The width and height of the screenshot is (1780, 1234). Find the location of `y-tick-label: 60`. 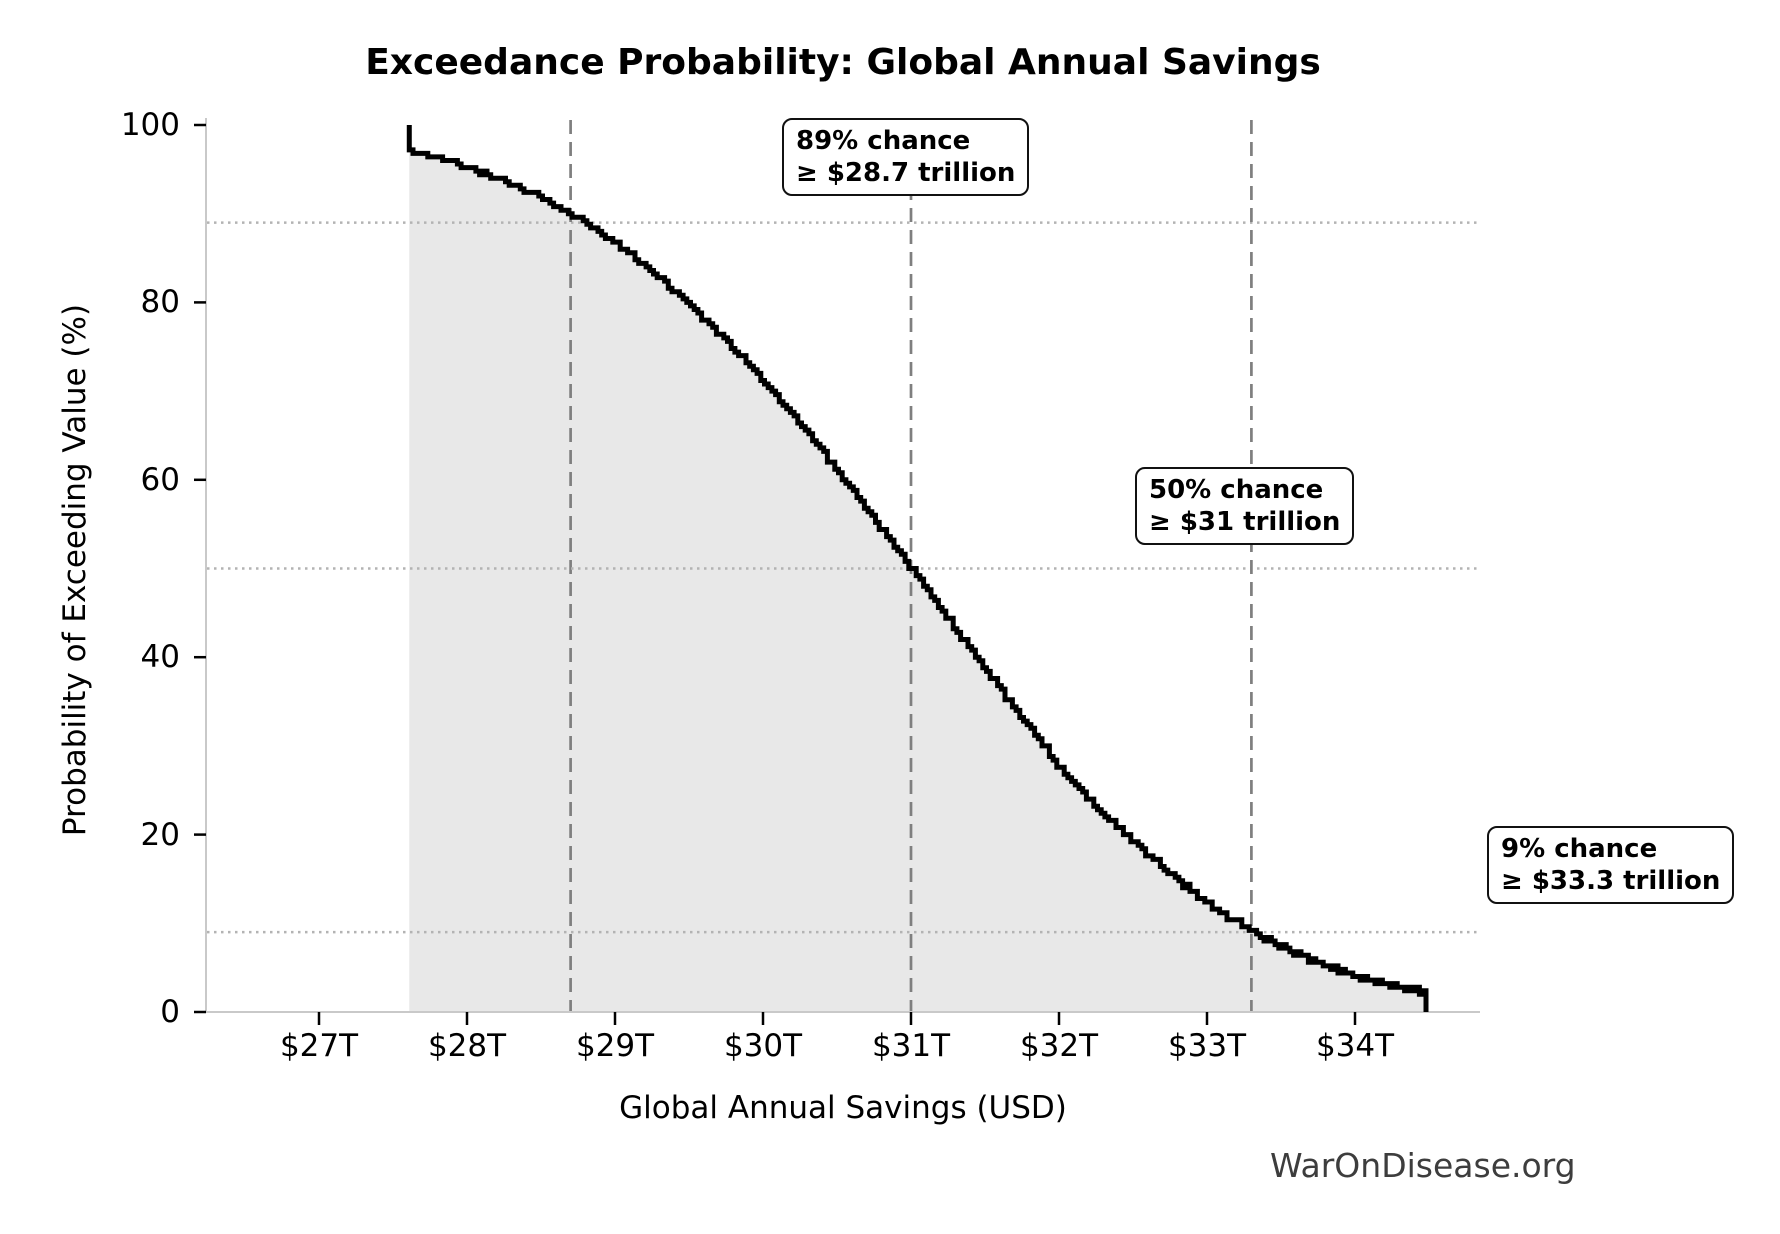

y-tick-label: 60 is located at coordinates (160, 479).